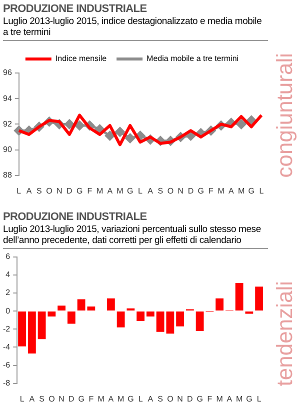  What do you see at coordinates (192, 59) in the screenshot?
I see `legend-label: Media mobile a tre termini` at bounding box center [192, 59].